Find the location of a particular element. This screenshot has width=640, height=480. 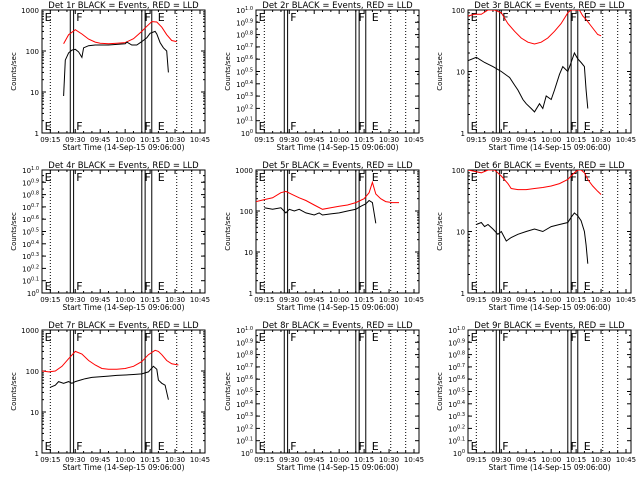

y-tick-label: 1000 is located at coordinates (30, 331).